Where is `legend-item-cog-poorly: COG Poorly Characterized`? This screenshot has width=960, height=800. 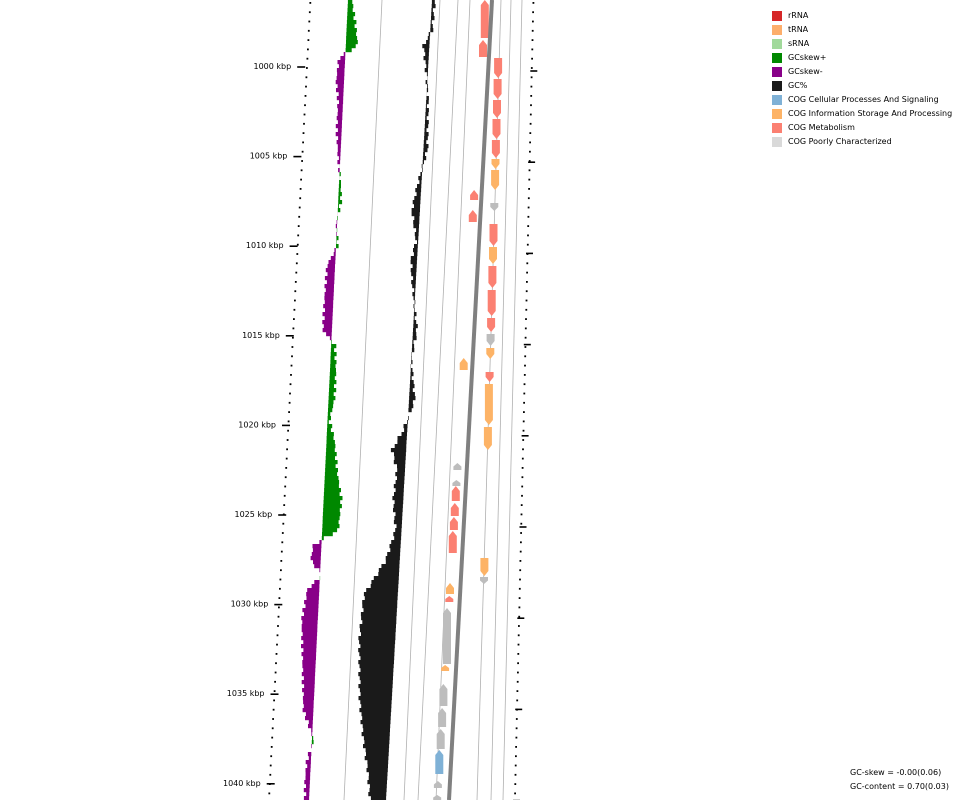 legend-item-cog-poorly: COG Poorly Characterized is located at coordinates (862, 142).